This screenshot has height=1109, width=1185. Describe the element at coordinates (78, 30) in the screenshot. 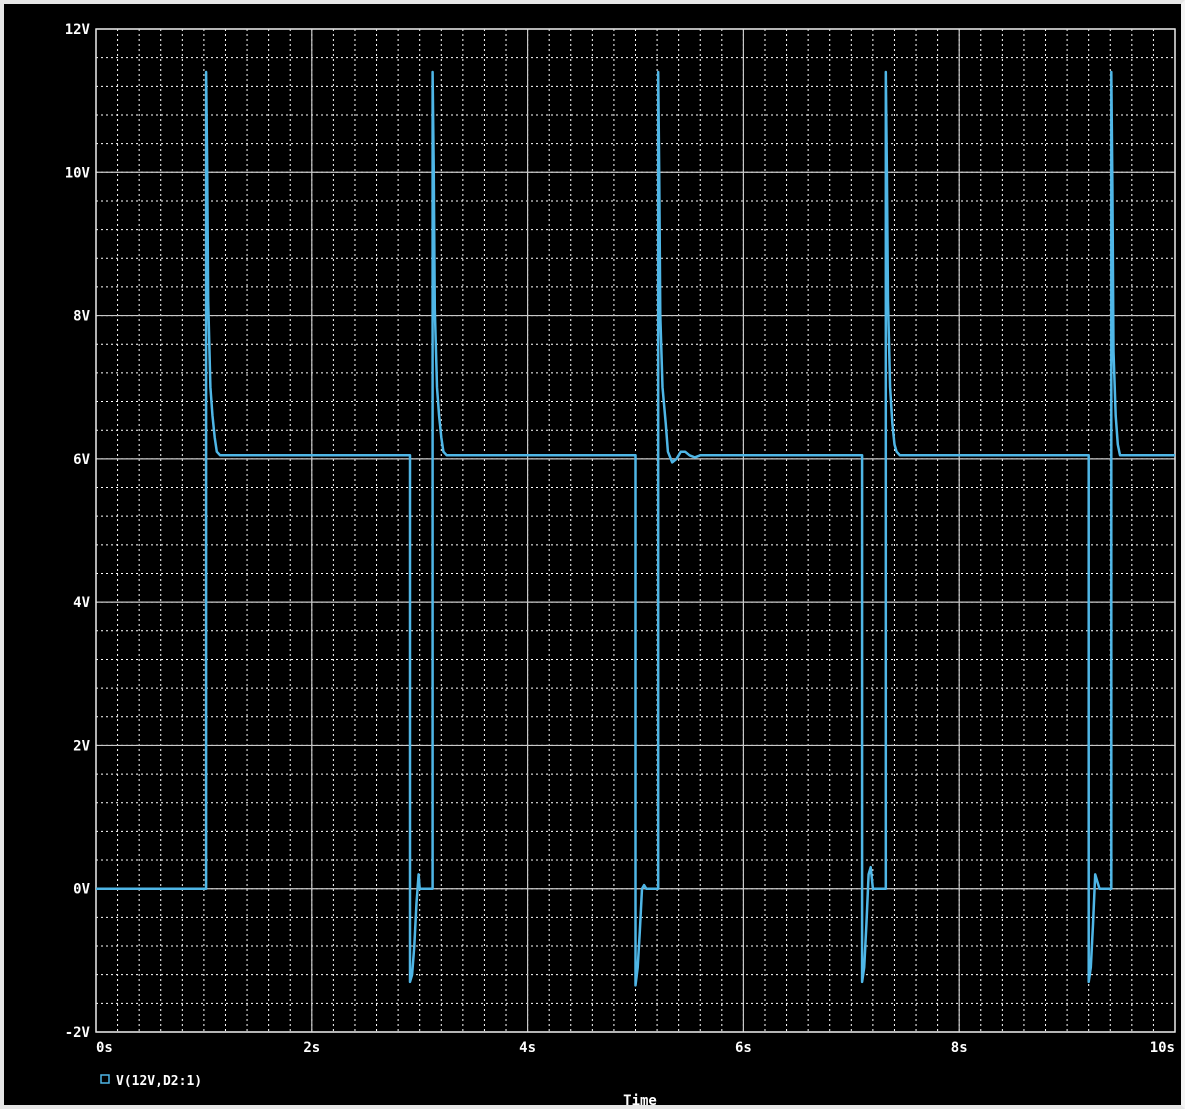

I see `y-tick-label: 12V` at that location.